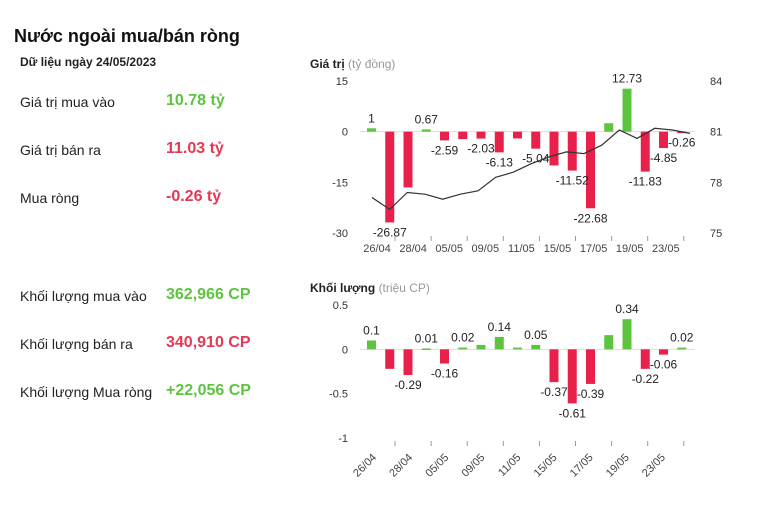 Image resolution: width=768 pixels, height=513 pixels. Describe the element at coordinates (88, 62) in the screenshot. I see `data-date: Dữ liệu ngày 24/05/2023` at that location.